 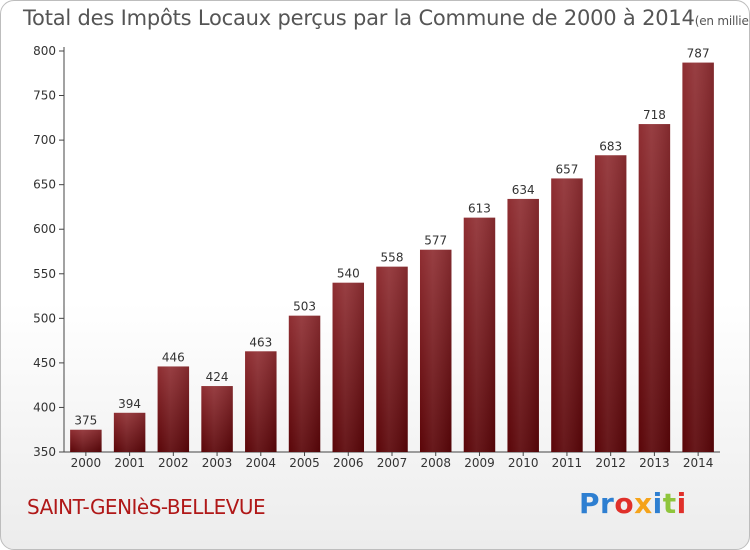 What do you see at coordinates (654, 115) in the screenshot?
I see `data-label: 718` at bounding box center [654, 115].